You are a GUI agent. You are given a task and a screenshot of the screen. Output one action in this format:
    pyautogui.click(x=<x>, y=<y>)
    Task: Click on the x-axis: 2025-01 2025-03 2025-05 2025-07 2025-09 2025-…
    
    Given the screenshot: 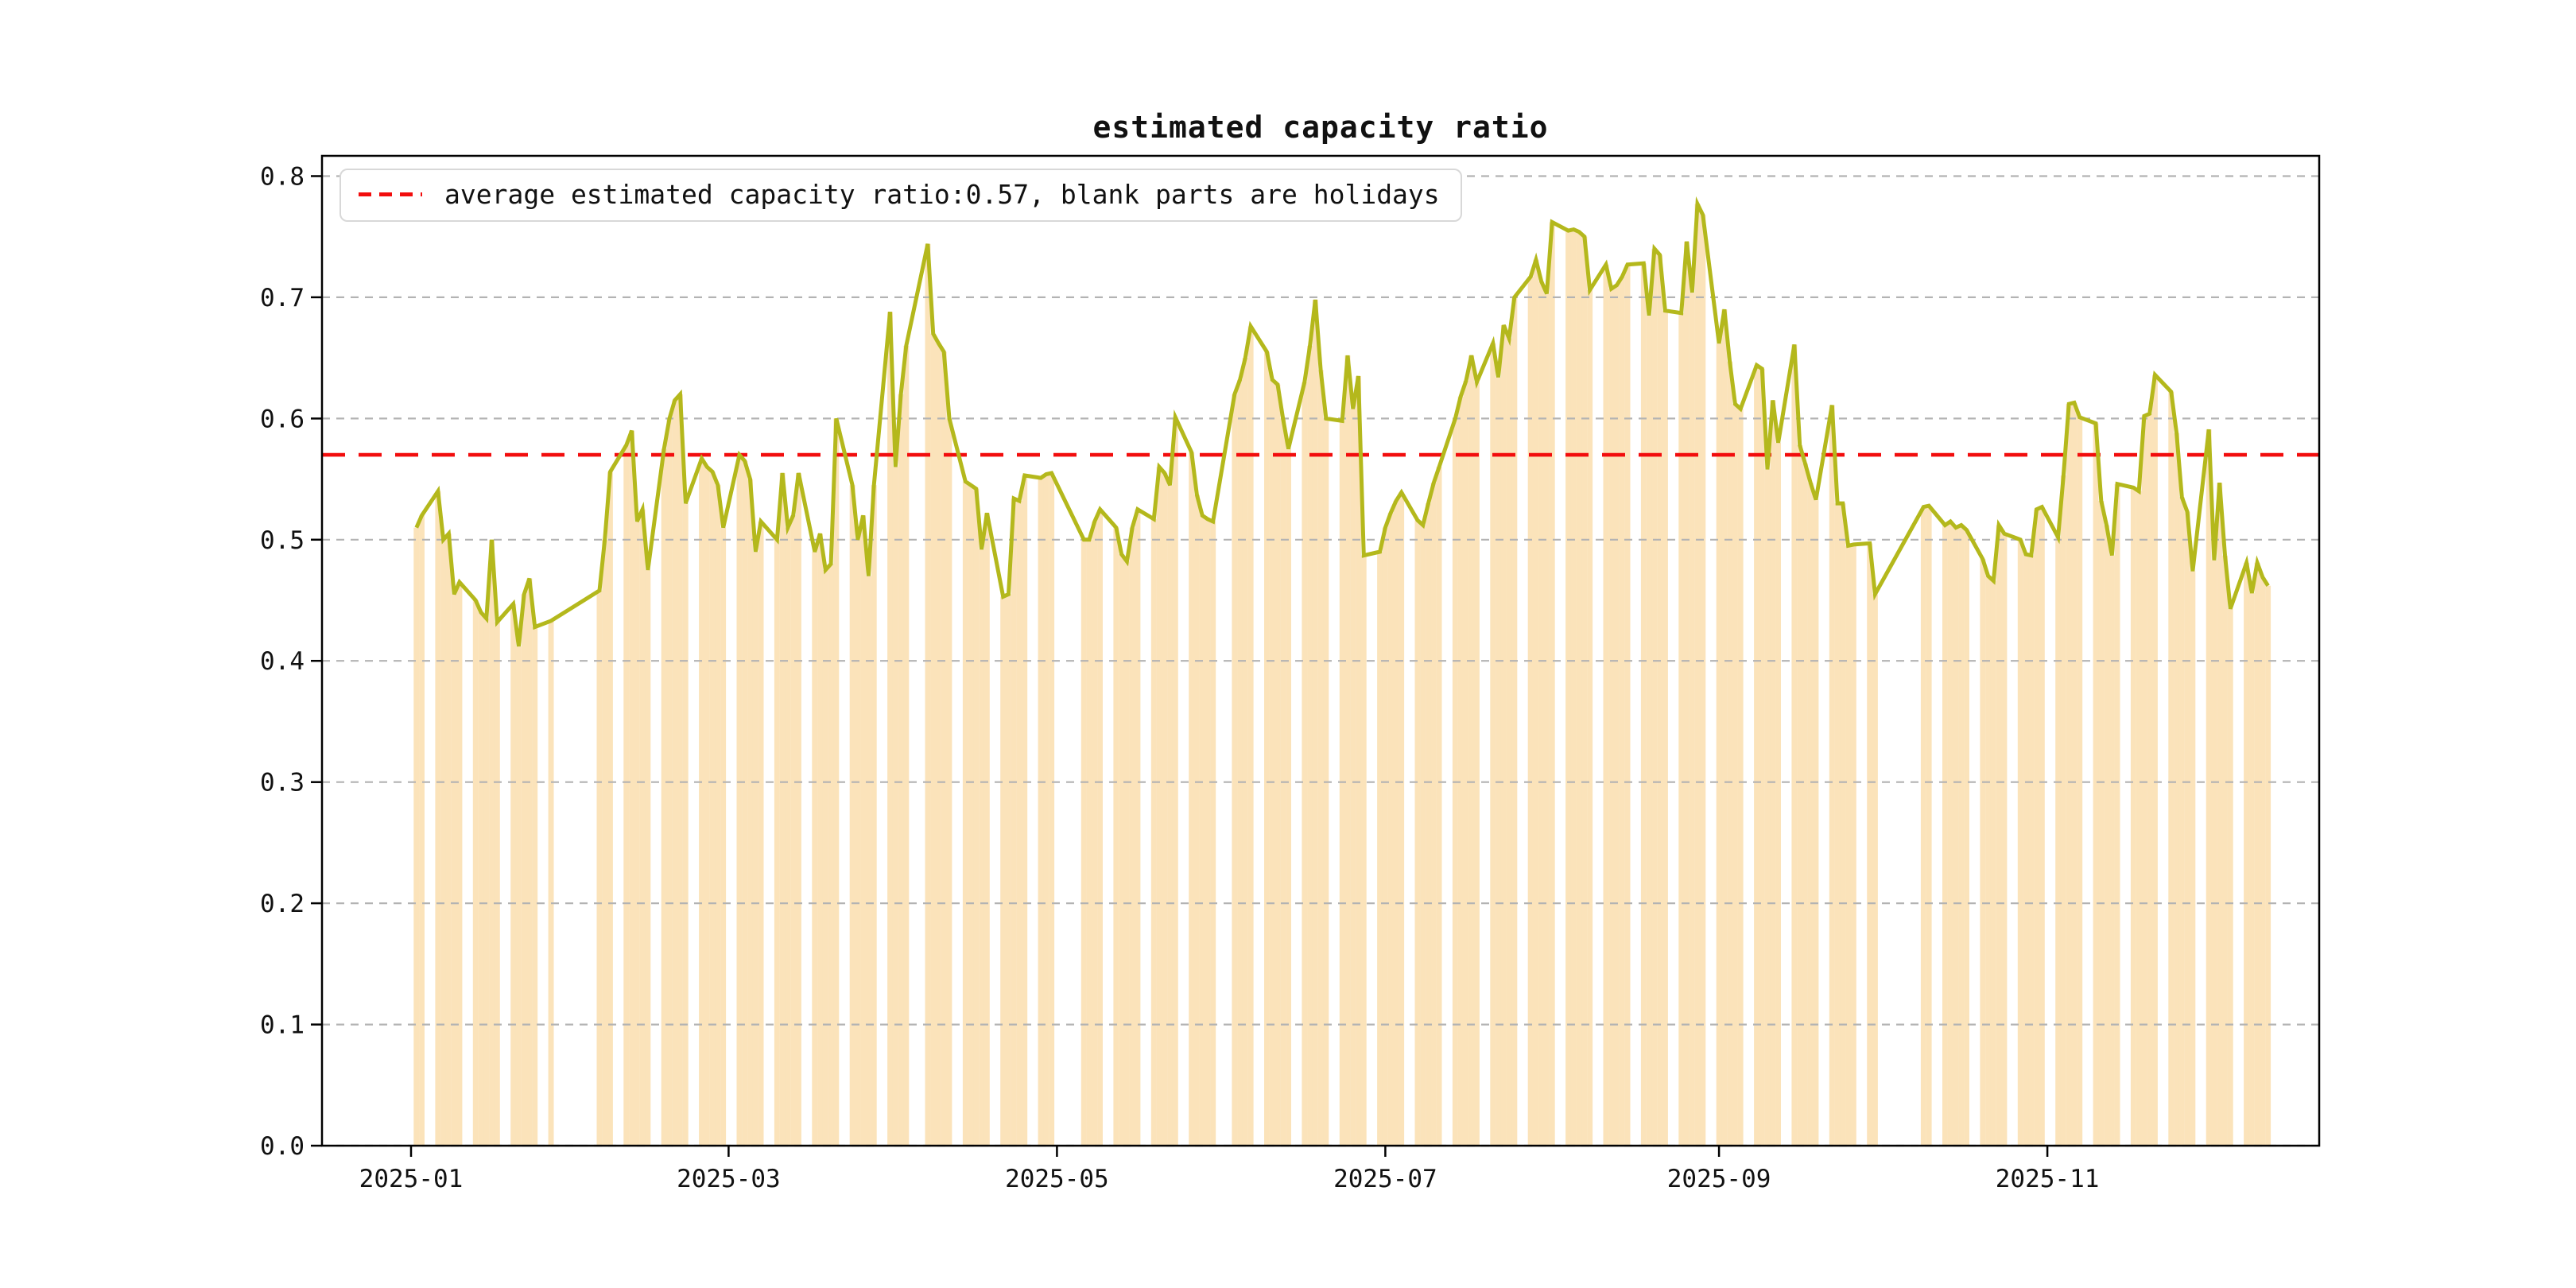 What is the action you would take?
    pyautogui.click(x=1229, y=1169)
    